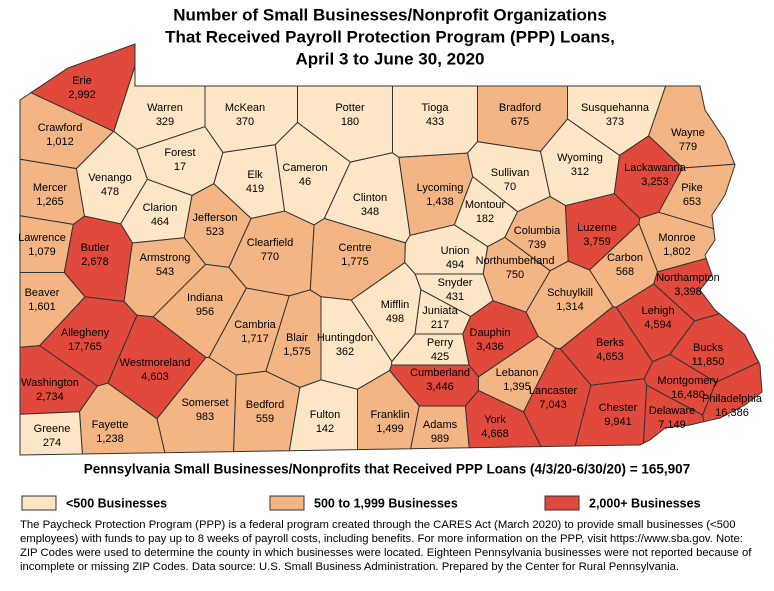 The width and height of the screenshot is (774, 591). What do you see at coordinates (85, 347) in the screenshot?
I see `county-value: 17,765` at bounding box center [85, 347].